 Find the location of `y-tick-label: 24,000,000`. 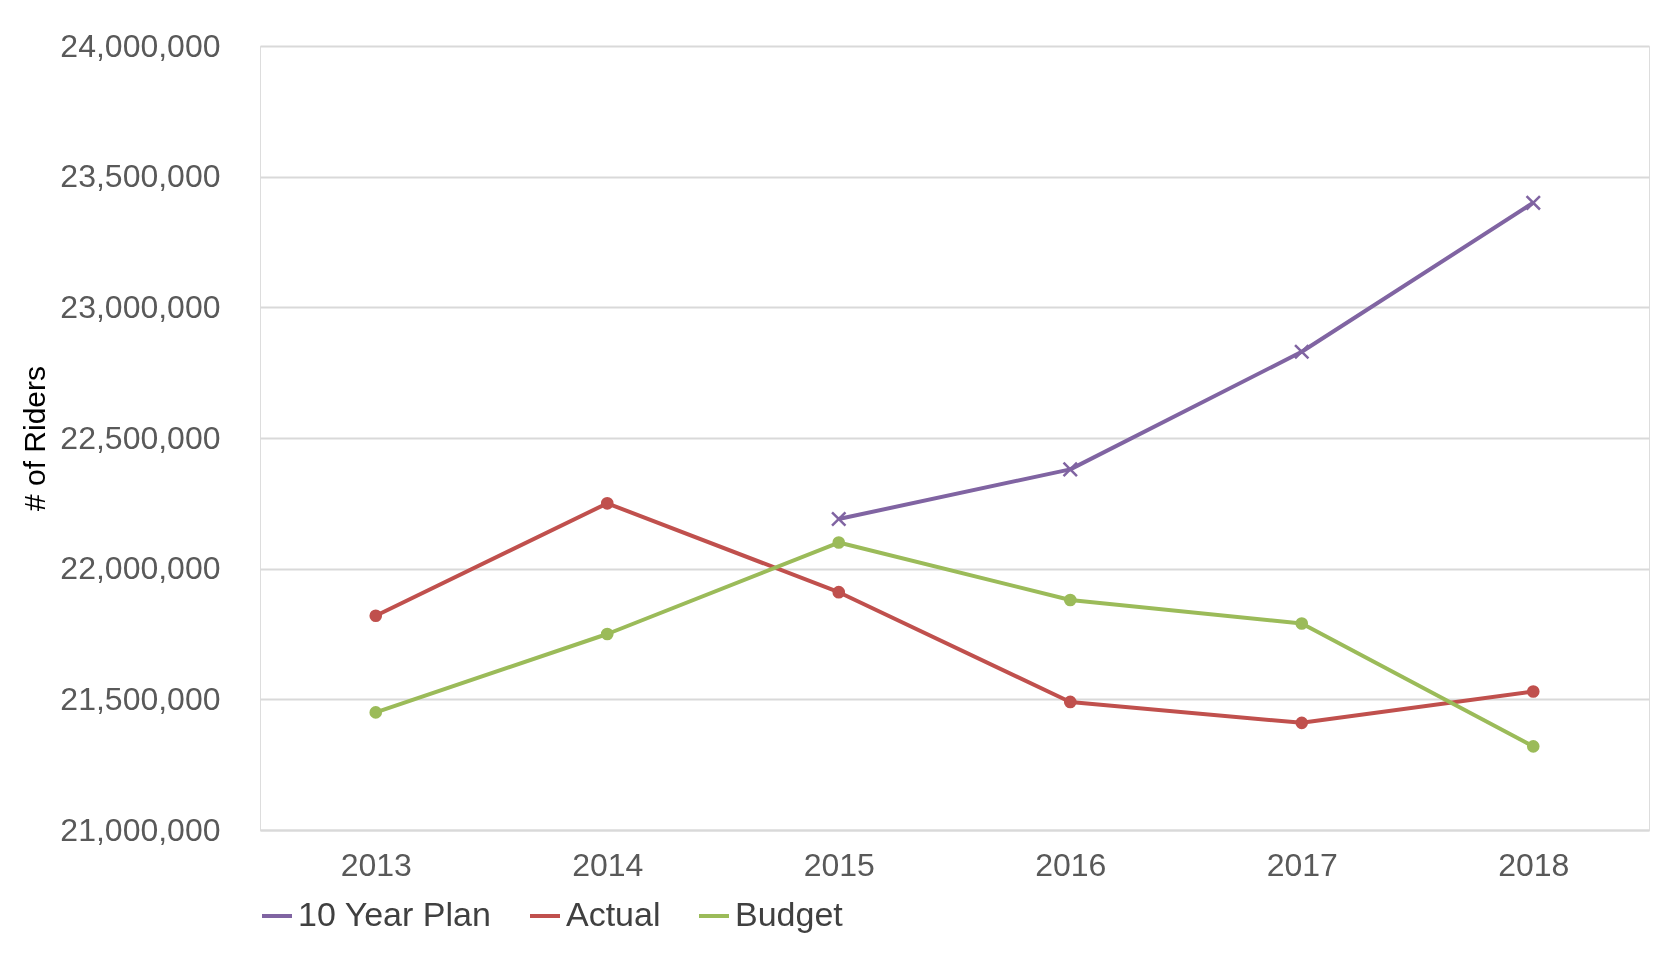

y-tick-label: 24,000,000 is located at coordinates (140, 45).